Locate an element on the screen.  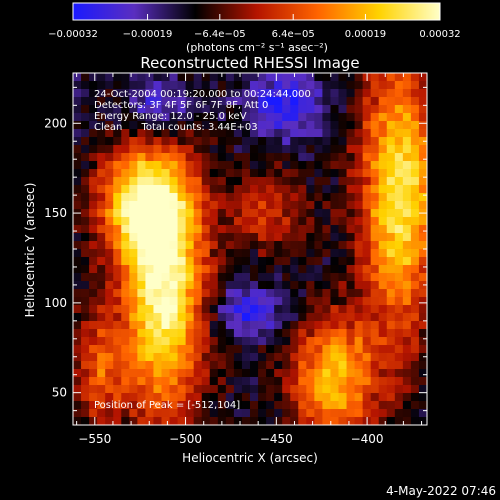
colorbar-tick-label: −0.00019 is located at coordinates (148, 34).